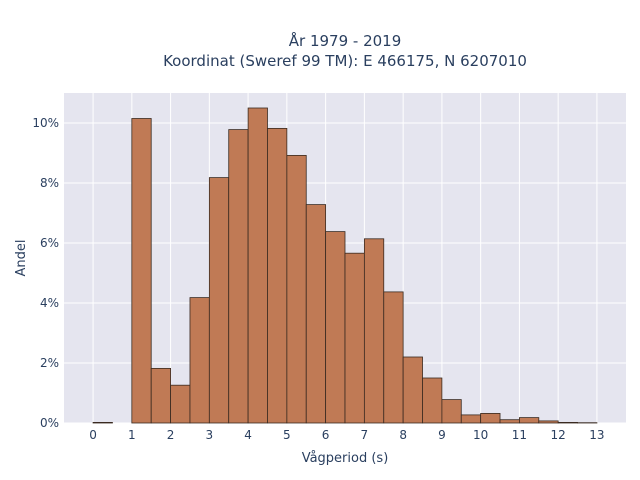 This screenshot has height=480, width=640. What do you see at coordinates (132, 435) in the screenshot?
I see `x-tick-label: 1` at bounding box center [132, 435].